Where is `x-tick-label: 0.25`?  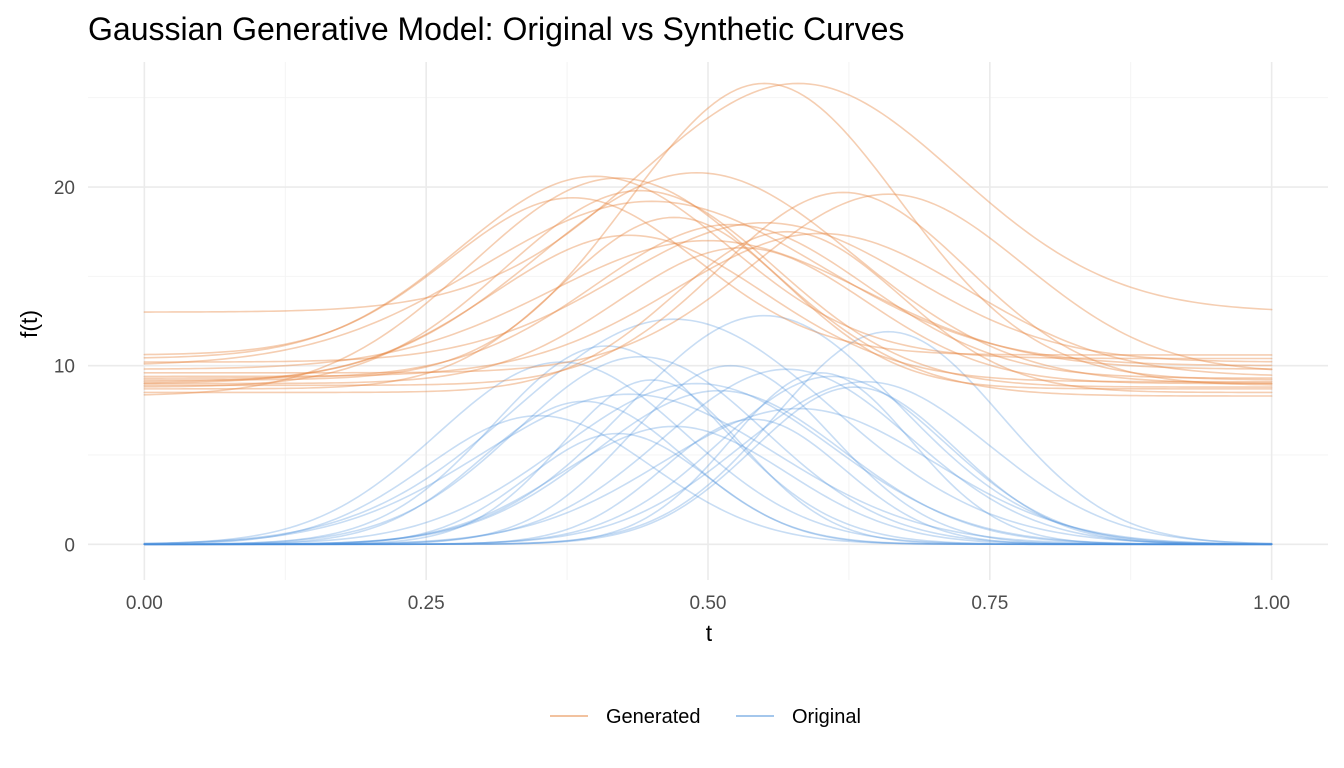
x-tick-label: 0.25 is located at coordinates (426, 603).